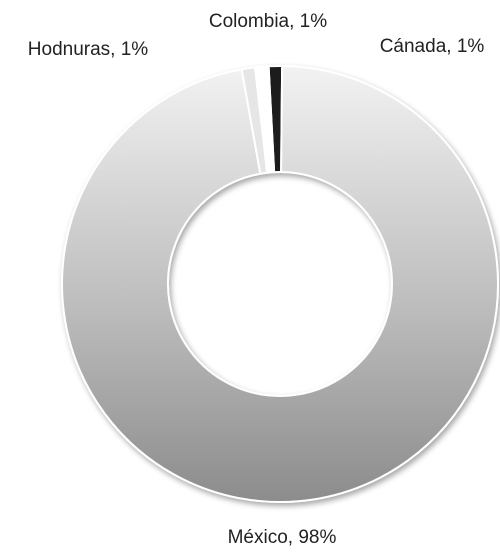 The image size is (500, 552). I want to click on data-label: Cánada, 1%, so click(432, 46).